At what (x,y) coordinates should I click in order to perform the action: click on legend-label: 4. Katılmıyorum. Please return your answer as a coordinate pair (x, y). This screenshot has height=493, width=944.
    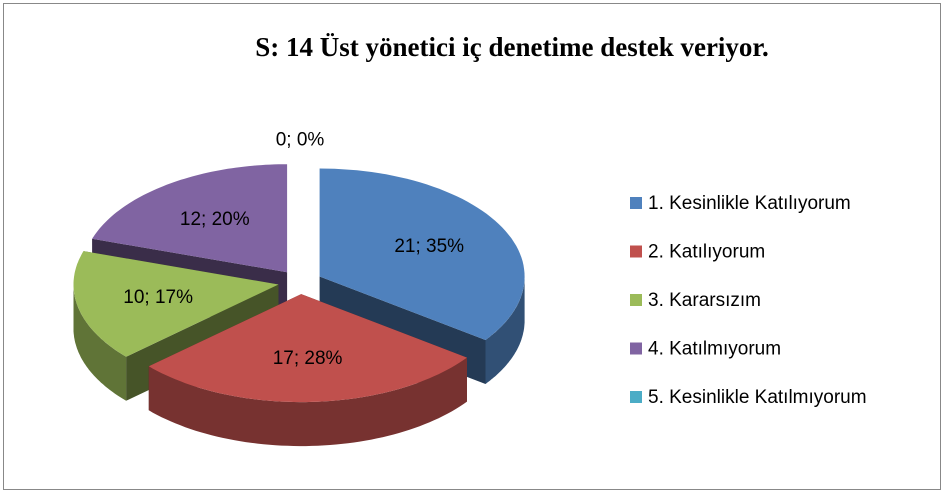
    Looking at the image, I should click on (714, 349).